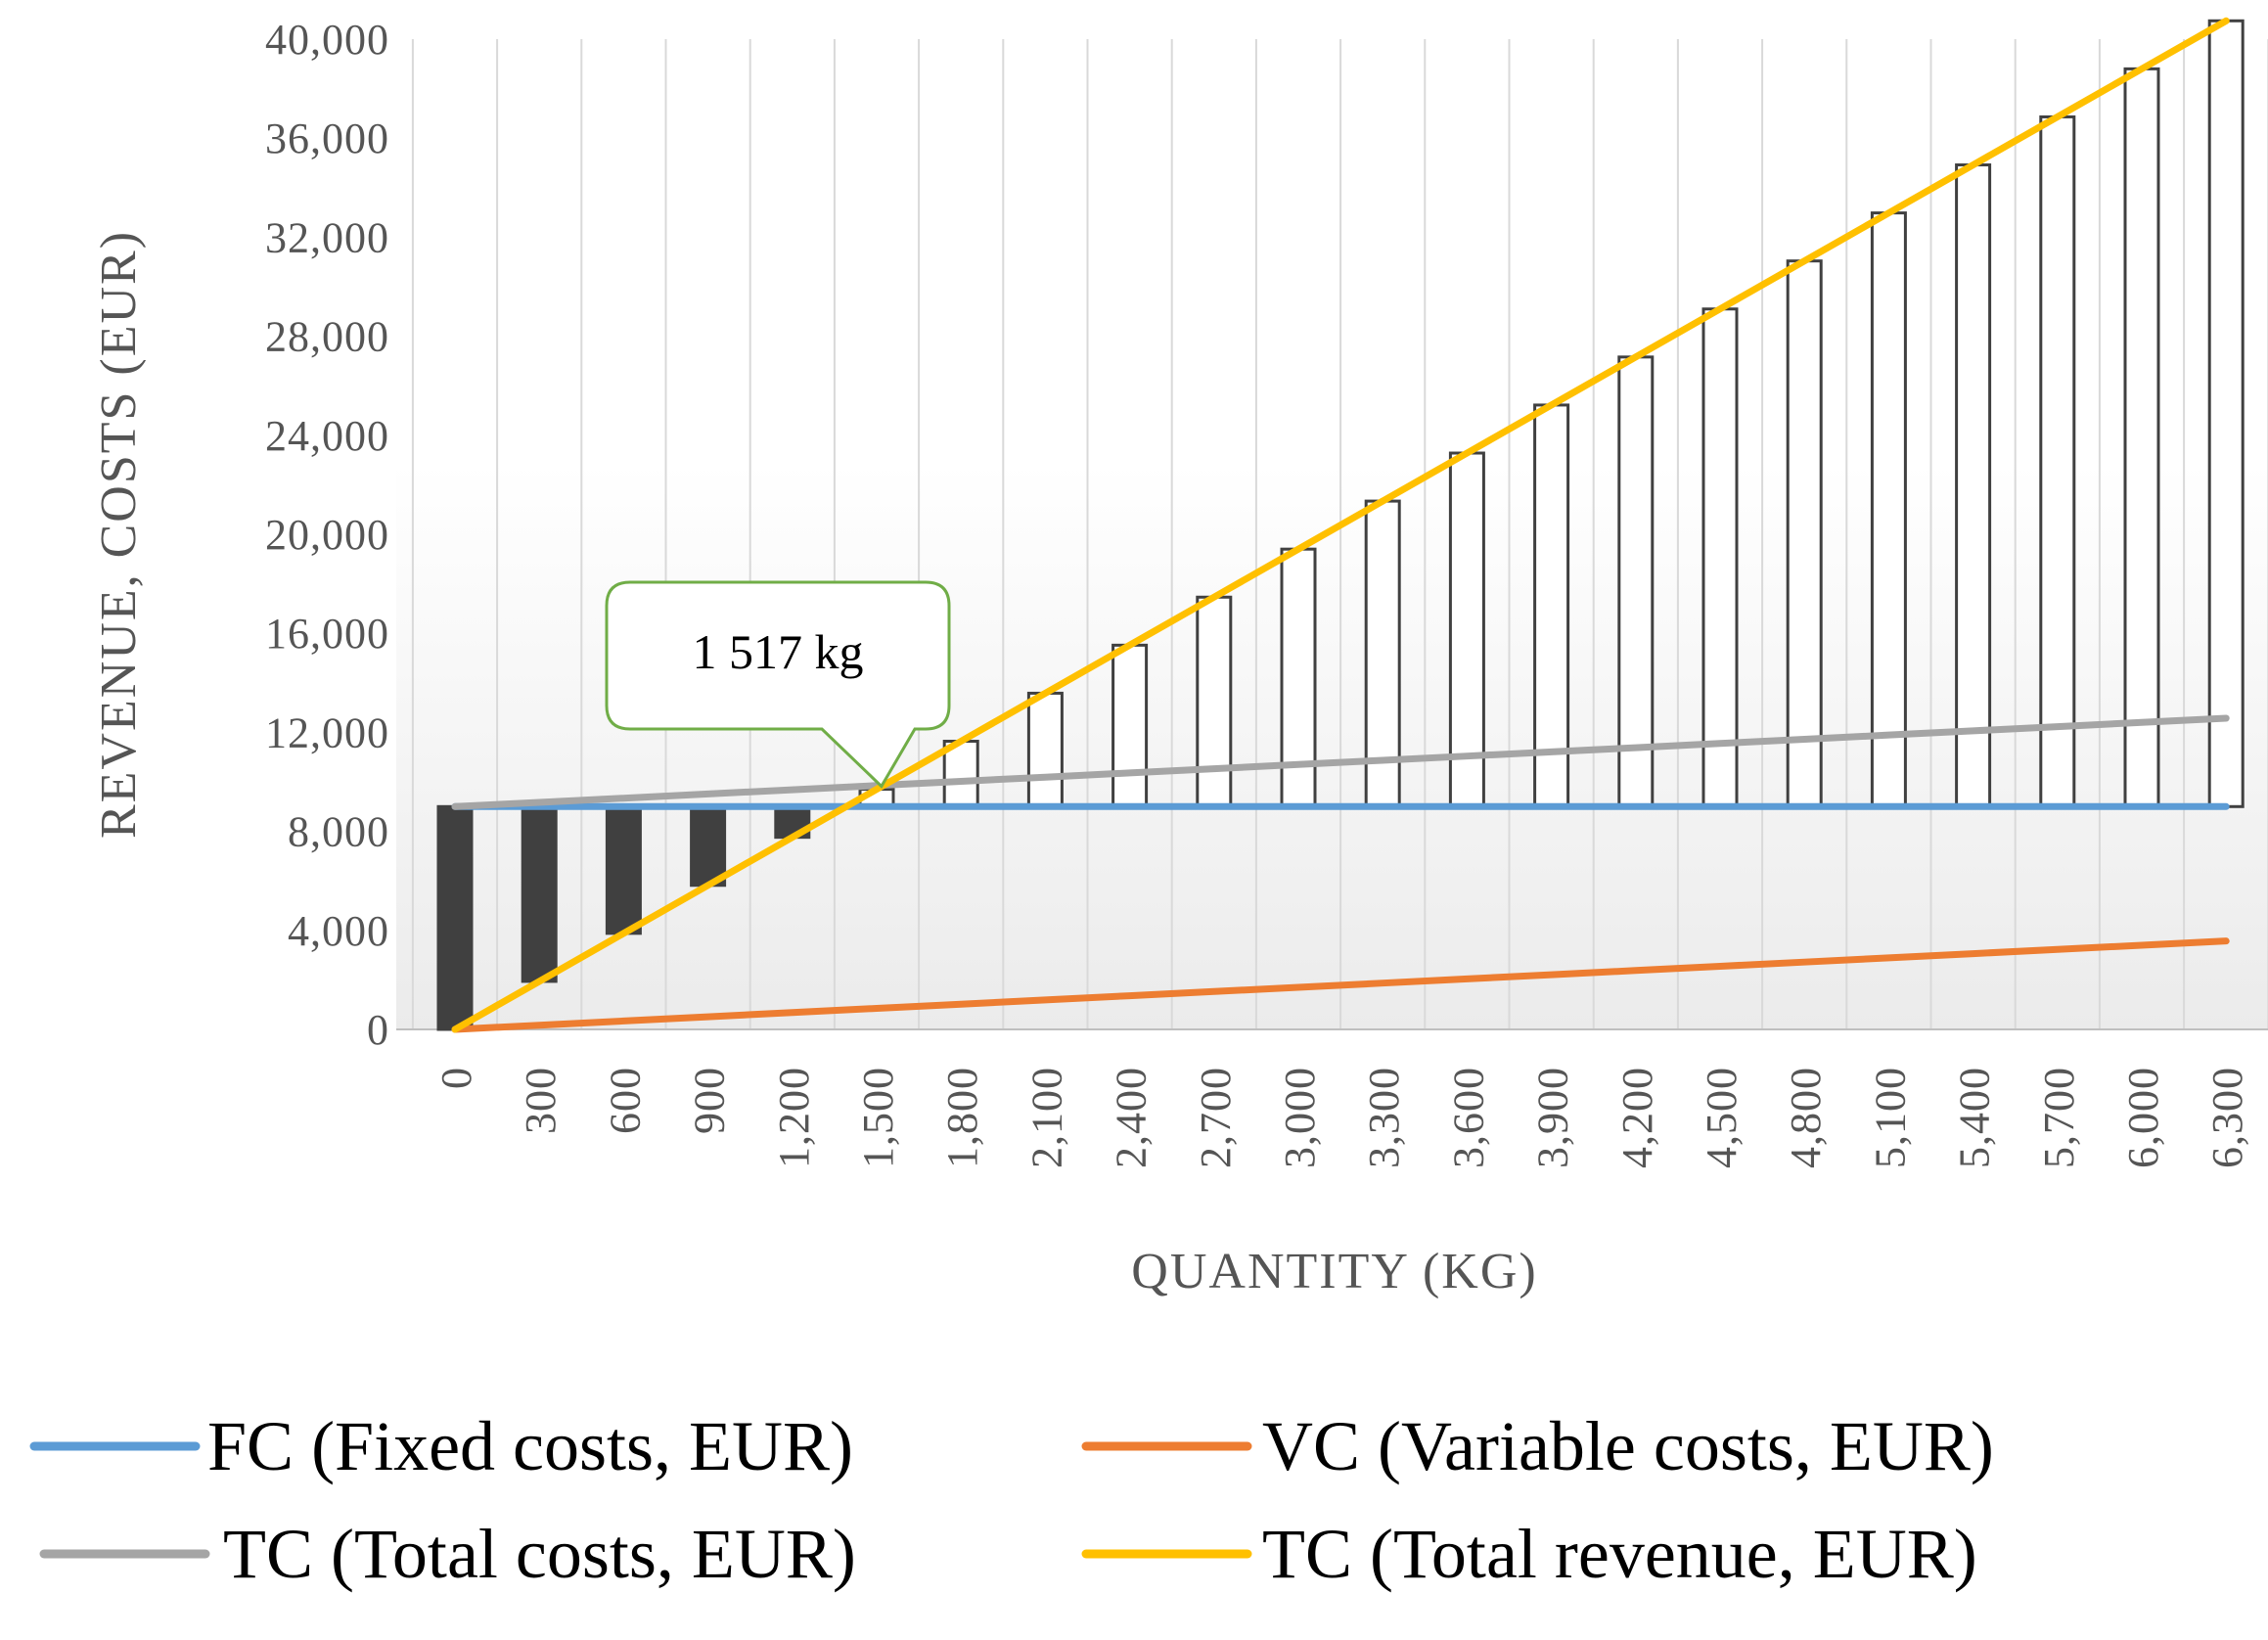  What do you see at coordinates (378, 1030) in the screenshot?
I see `y-tick-label: 0` at bounding box center [378, 1030].